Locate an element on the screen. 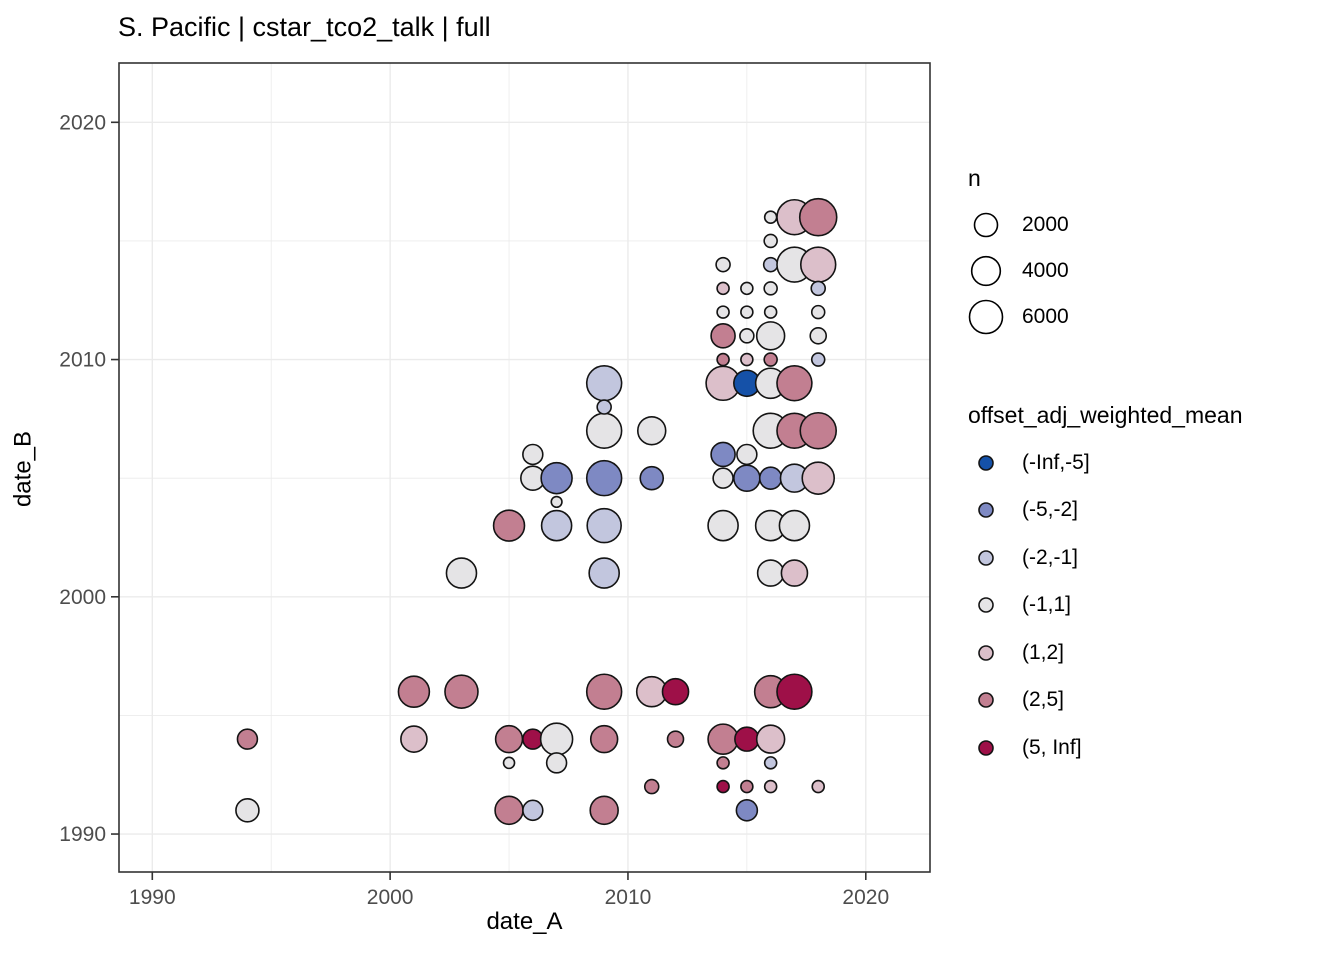 Image resolution: width=1344 pixels, height=960 pixels. color-legend-item: (-1,1] is located at coordinates (1104, 606).